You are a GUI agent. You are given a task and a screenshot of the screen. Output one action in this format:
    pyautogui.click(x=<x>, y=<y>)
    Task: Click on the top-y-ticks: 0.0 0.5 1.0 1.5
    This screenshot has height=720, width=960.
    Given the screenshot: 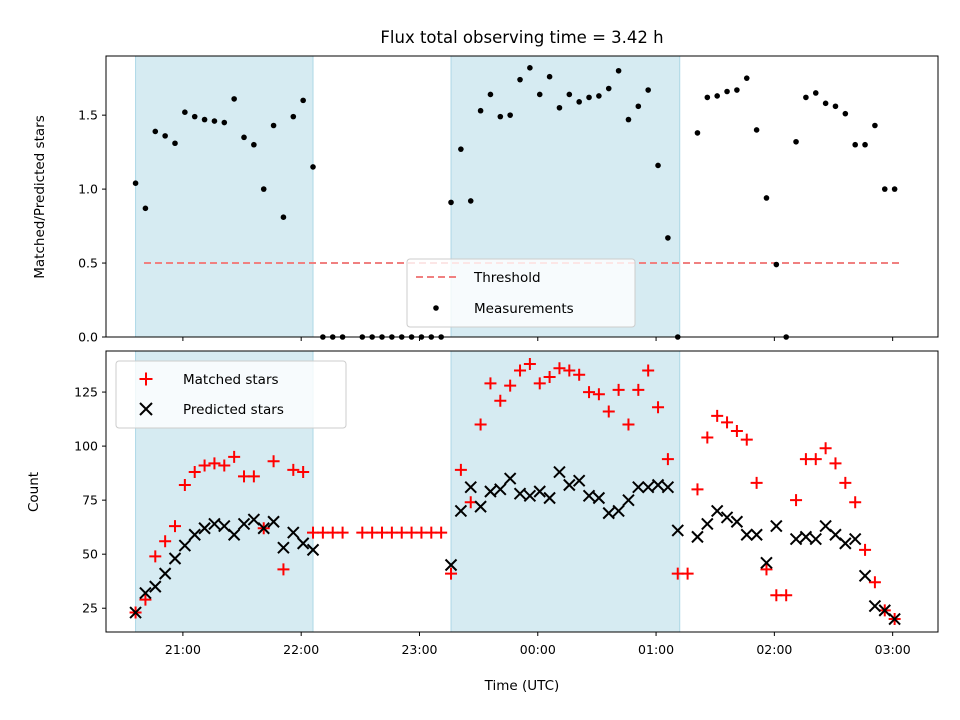 What is the action you would take?
    pyautogui.click(x=92, y=226)
    